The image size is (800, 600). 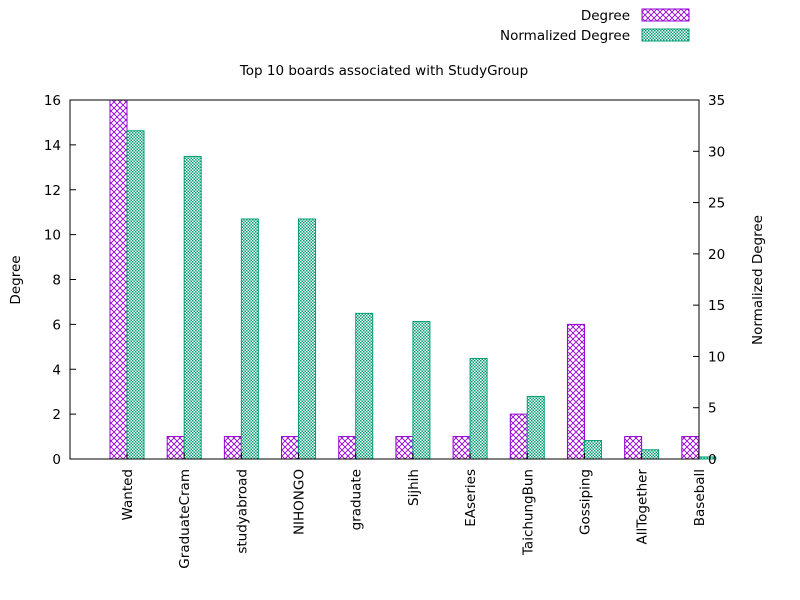 What do you see at coordinates (383, 71) in the screenshot?
I see `chart-title: Top 10 boards associated with StudyGroup` at bounding box center [383, 71].